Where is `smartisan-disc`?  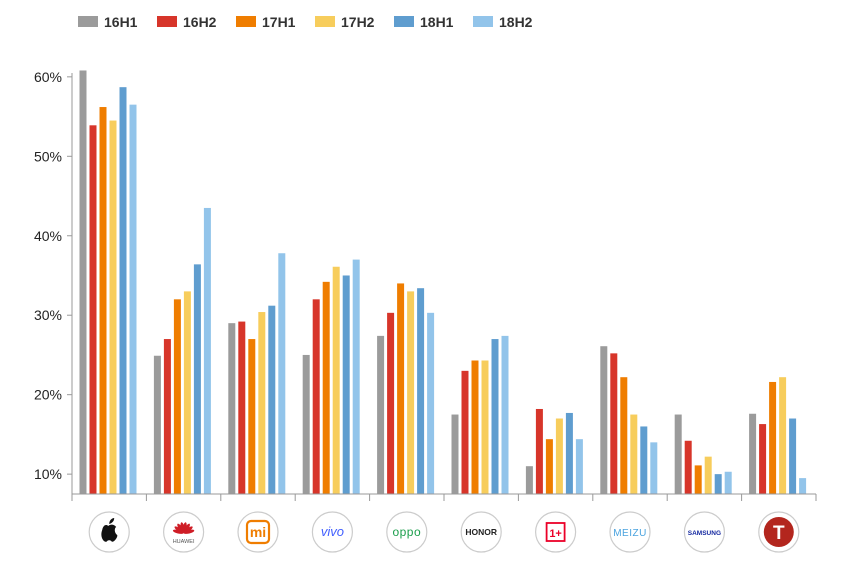 smartisan-disc is located at coordinates (778, 532).